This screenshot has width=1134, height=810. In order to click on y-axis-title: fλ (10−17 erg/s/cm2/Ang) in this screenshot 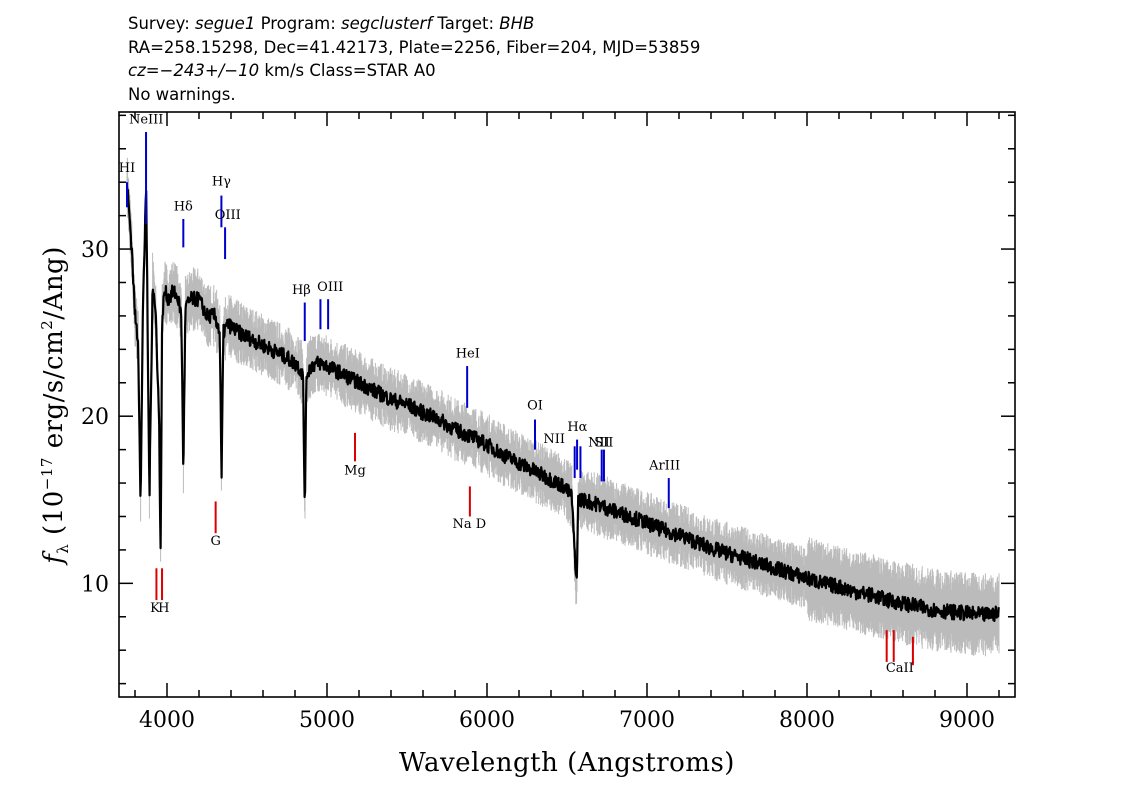, I will do `click(55, 406)`.